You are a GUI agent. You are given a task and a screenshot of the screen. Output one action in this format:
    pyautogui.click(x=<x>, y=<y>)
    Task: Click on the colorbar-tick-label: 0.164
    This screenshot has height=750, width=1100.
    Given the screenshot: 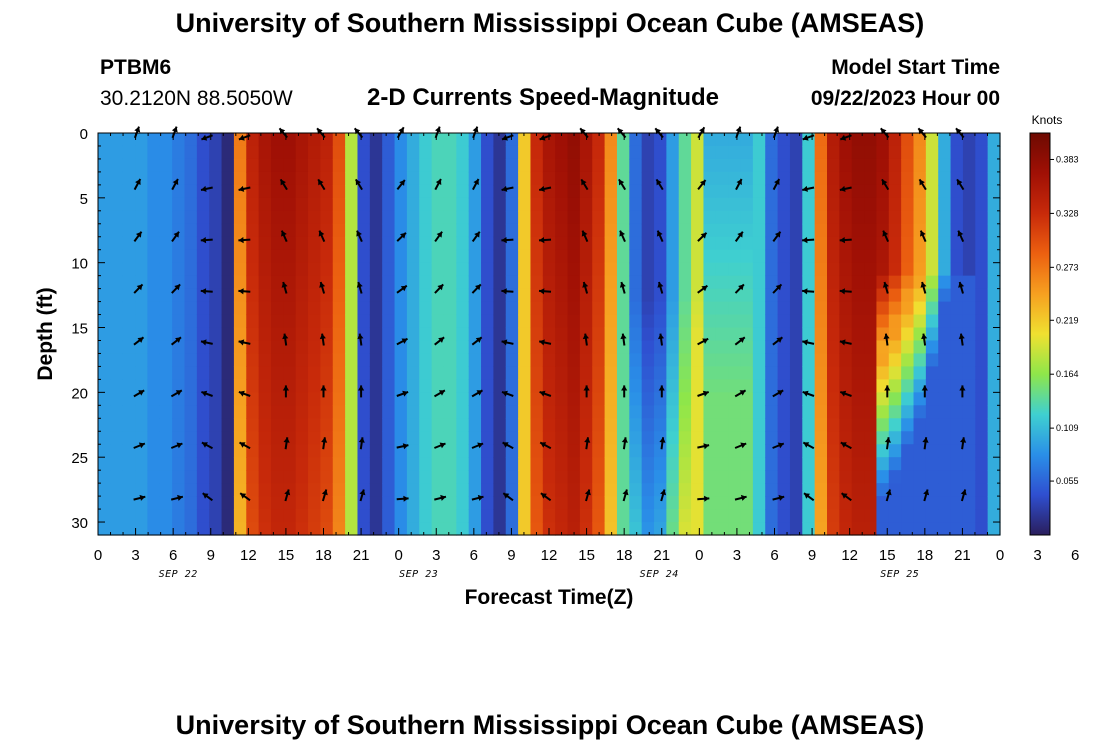 What is the action you would take?
    pyautogui.click(x=1067, y=374)
    